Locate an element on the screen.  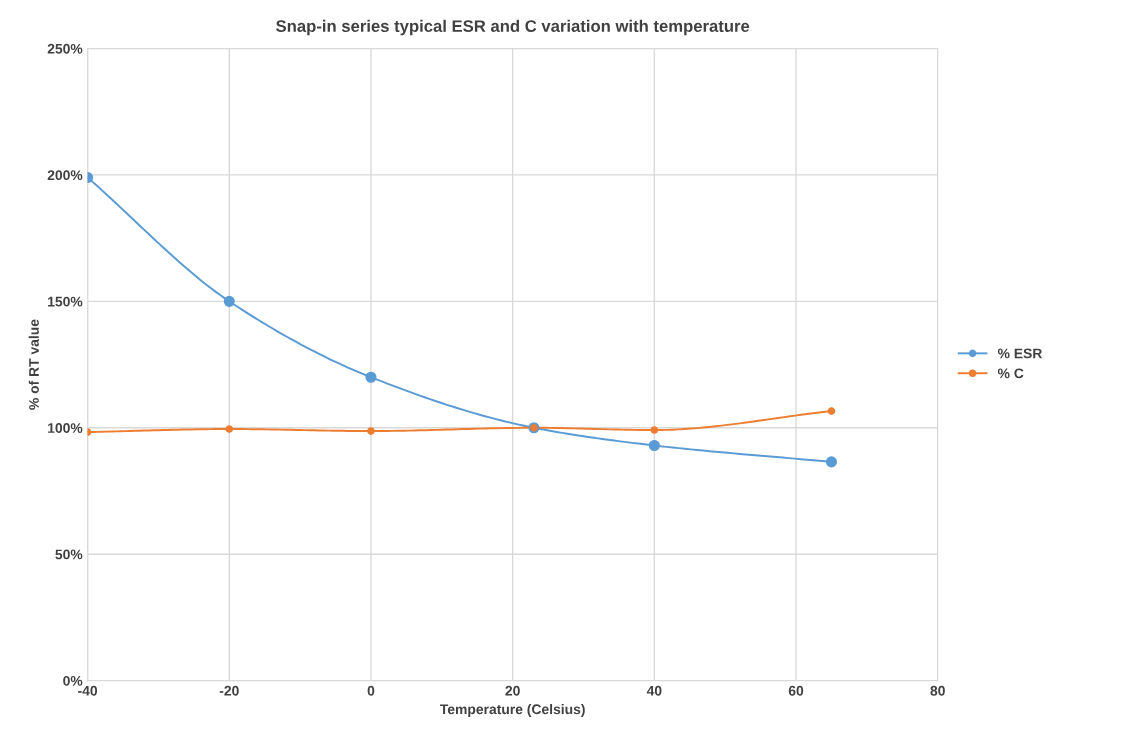
y-tick-label: 100% is located at coordinates (65, 428).